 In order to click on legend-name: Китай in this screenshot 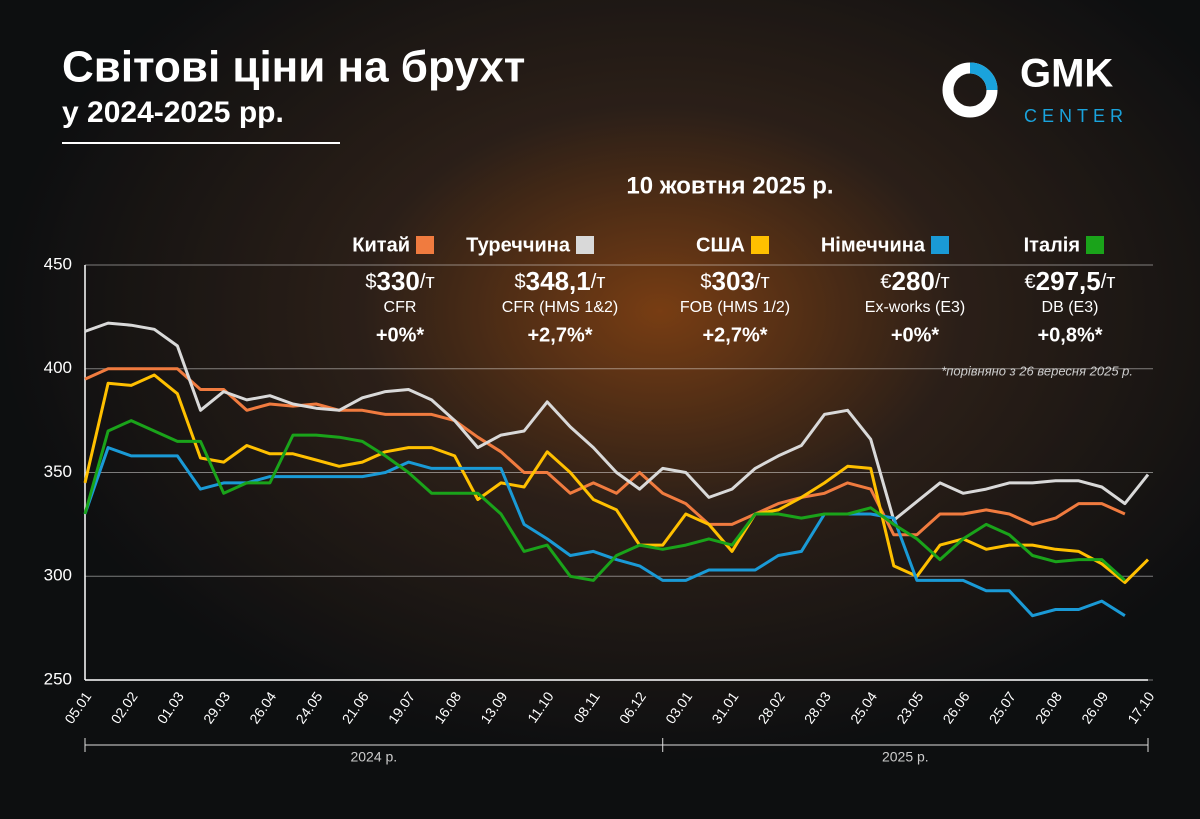, I will do `click(381, 245)`.